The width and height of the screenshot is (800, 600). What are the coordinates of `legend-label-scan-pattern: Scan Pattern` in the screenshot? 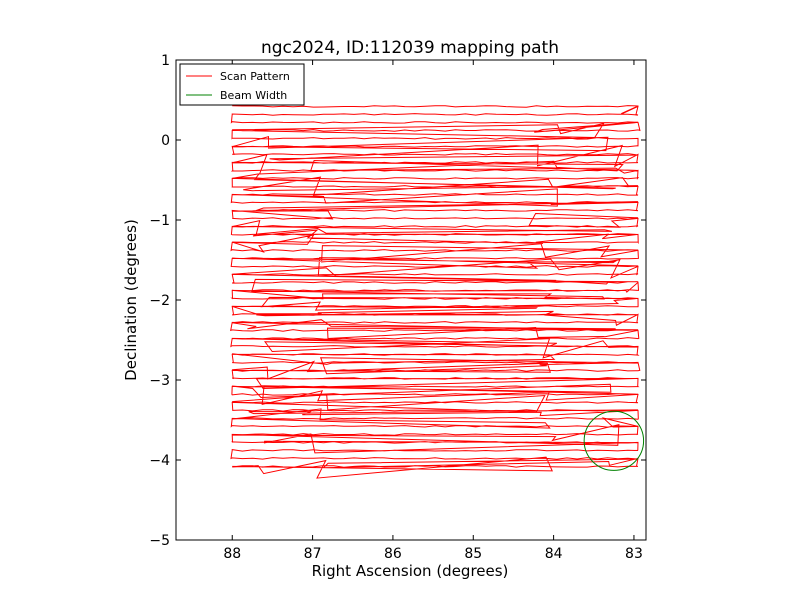 It's located at (255, 76).